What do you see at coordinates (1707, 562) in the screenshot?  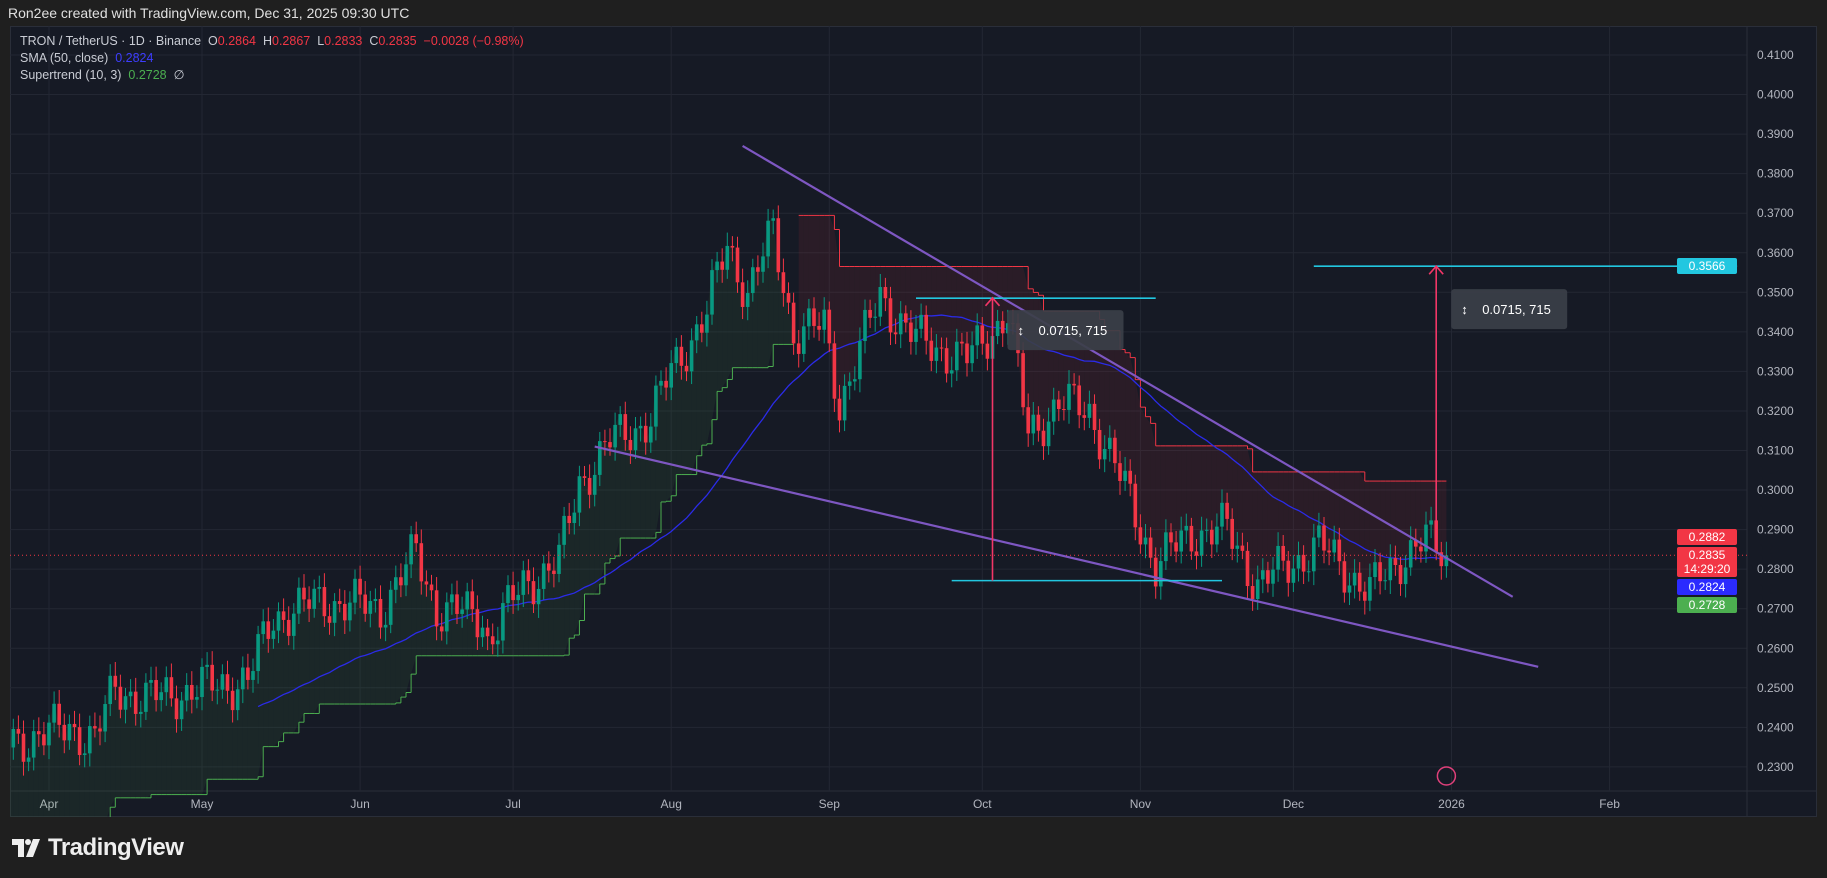 I see `price-badge: 0.2835 14:29:20` at bounding box center [1707, 562].